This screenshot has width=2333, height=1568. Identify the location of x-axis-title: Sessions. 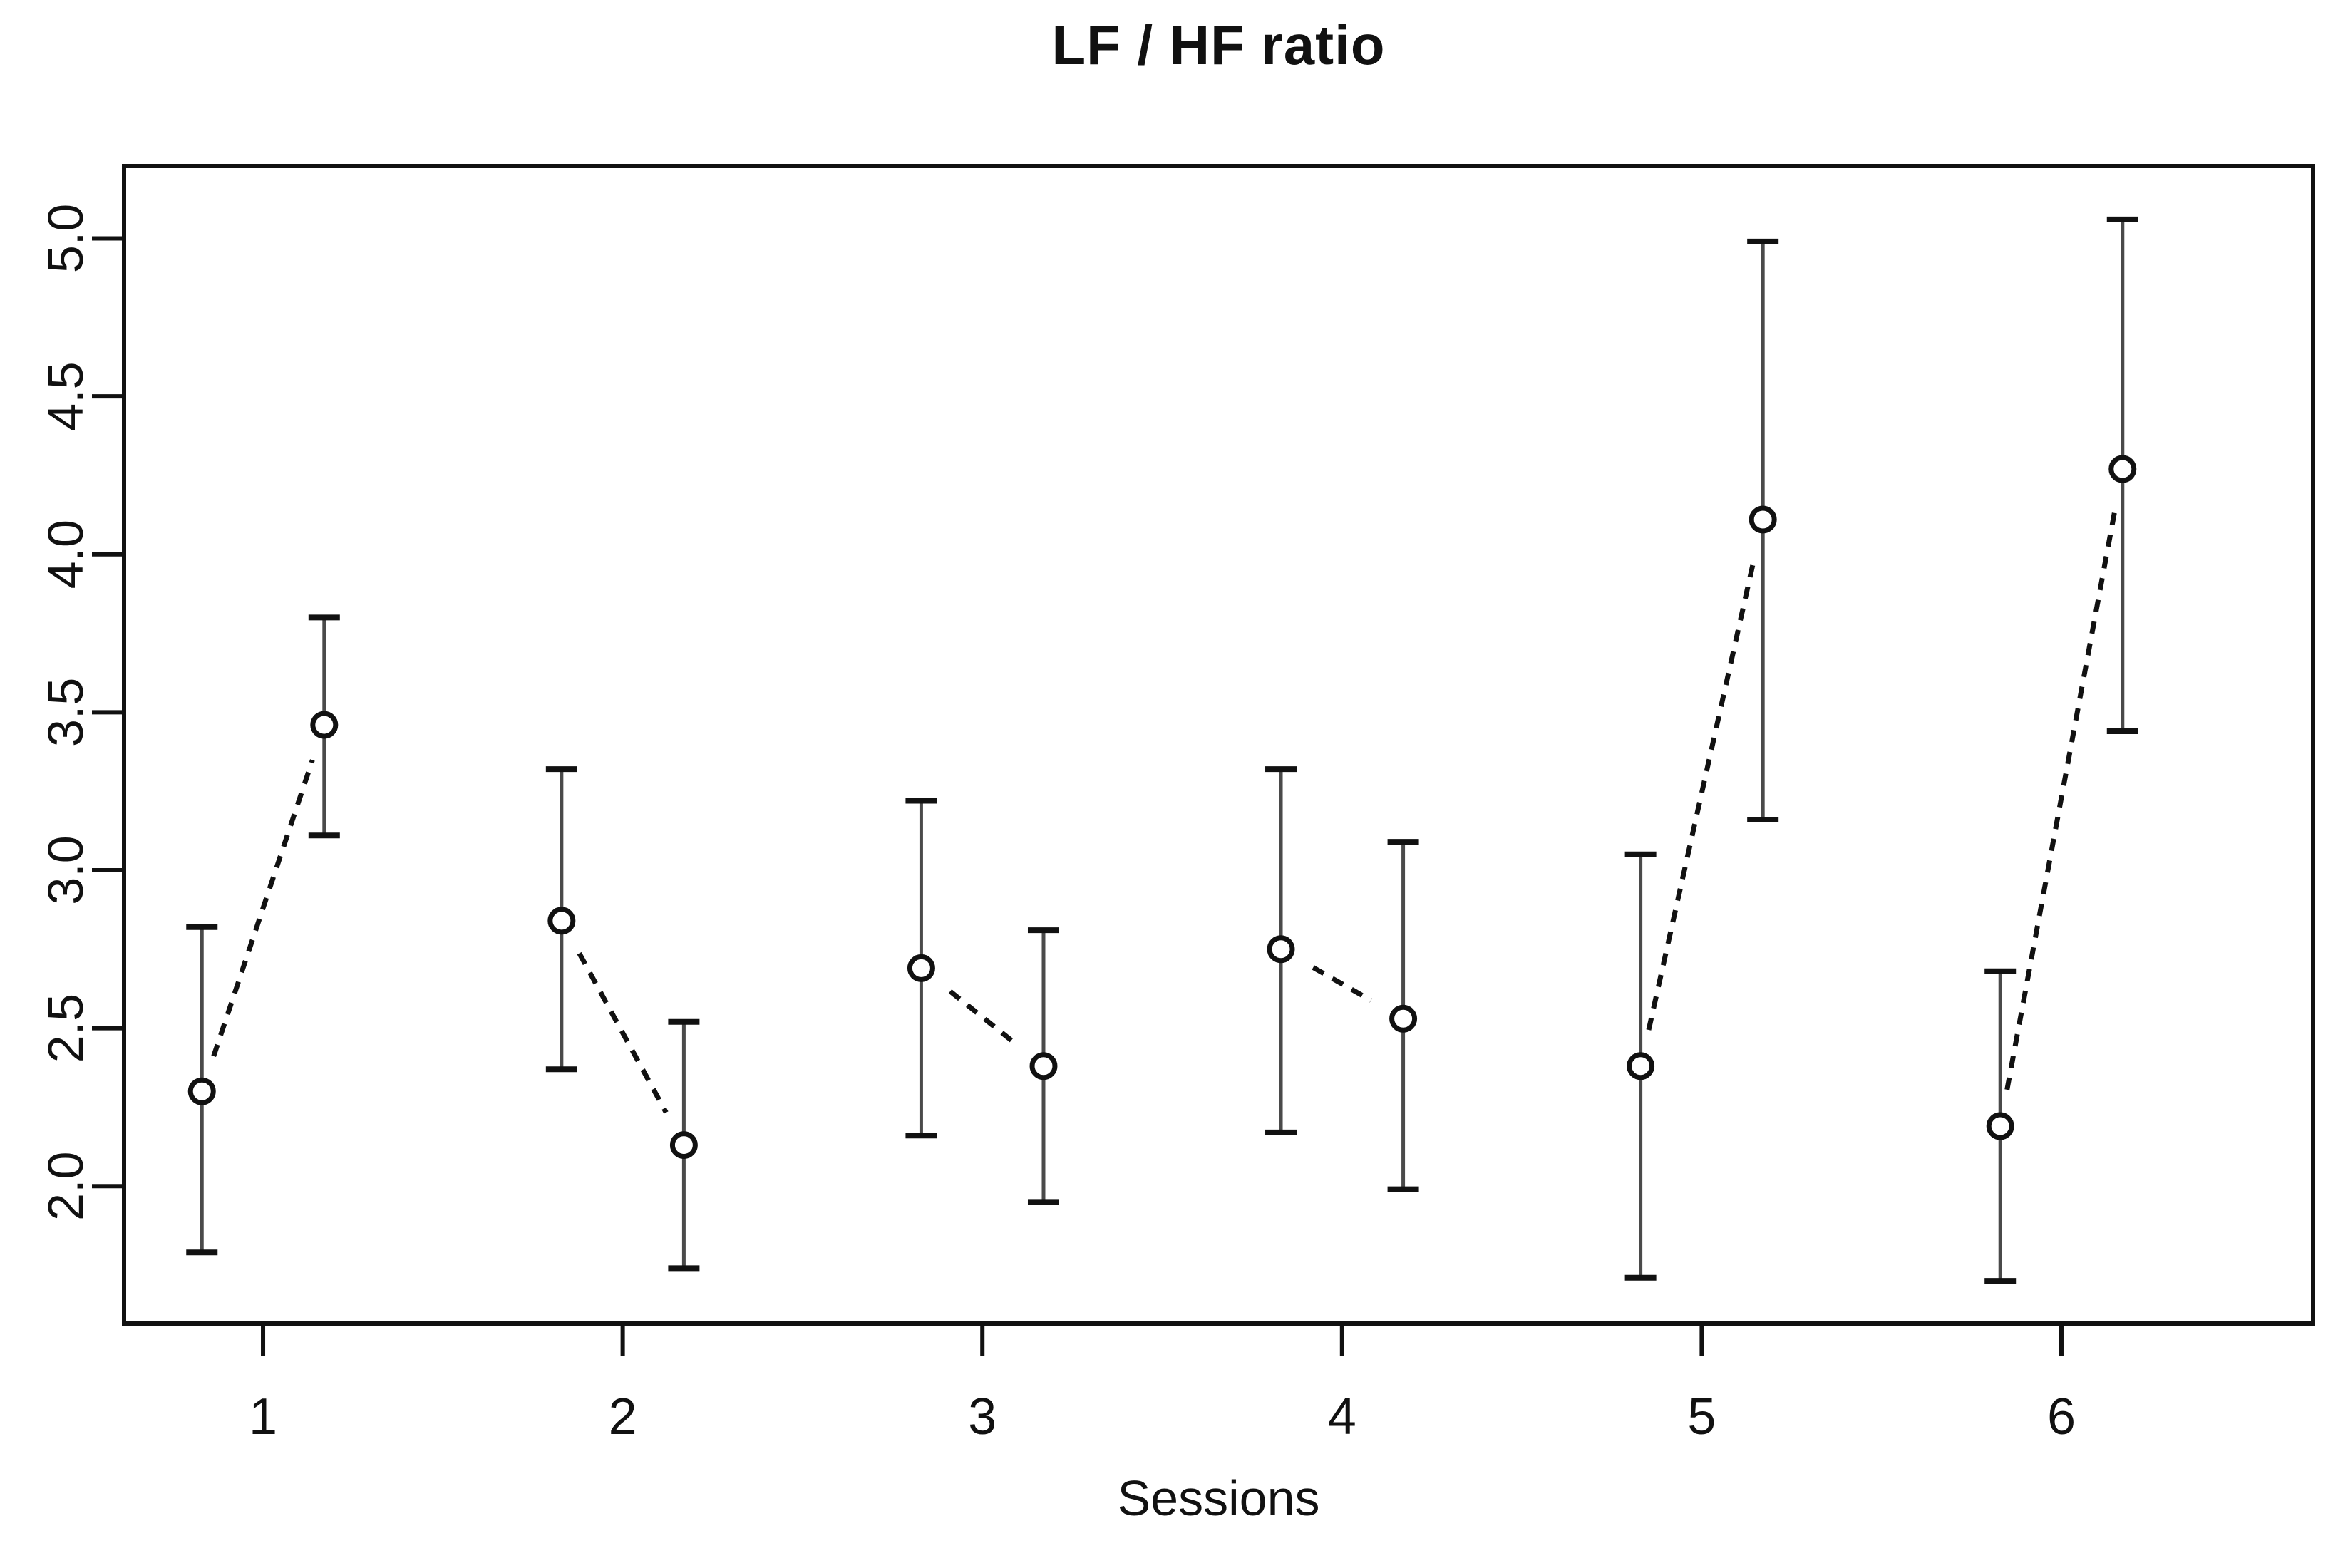
(1218, 1498).